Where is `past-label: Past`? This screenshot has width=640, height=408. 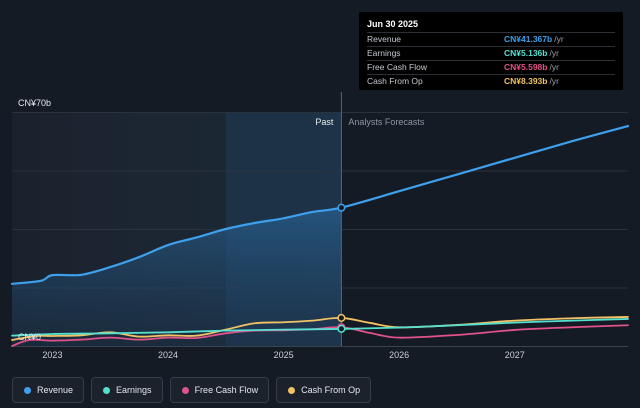
past-label: Past is located at coordinates (324, 122).